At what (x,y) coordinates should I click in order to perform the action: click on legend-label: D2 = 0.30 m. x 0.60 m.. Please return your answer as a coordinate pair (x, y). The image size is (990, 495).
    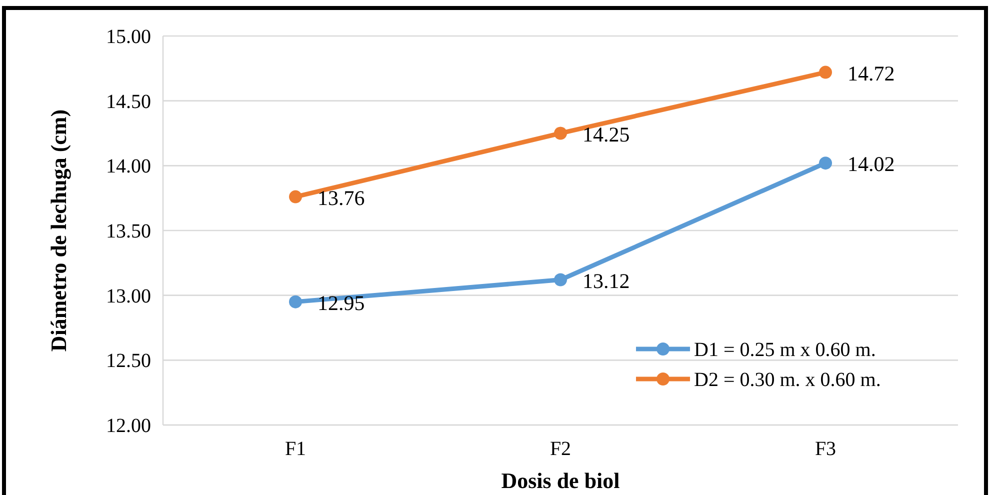
    Looking at the image, I should click on (787, 380).